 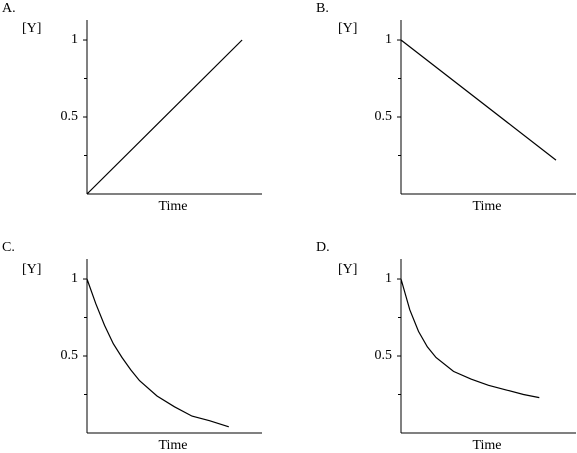 What do you see at coordinates (8, 247) in the screenshot?
I see `panel-label: C.` at bounding box center [8, 247].